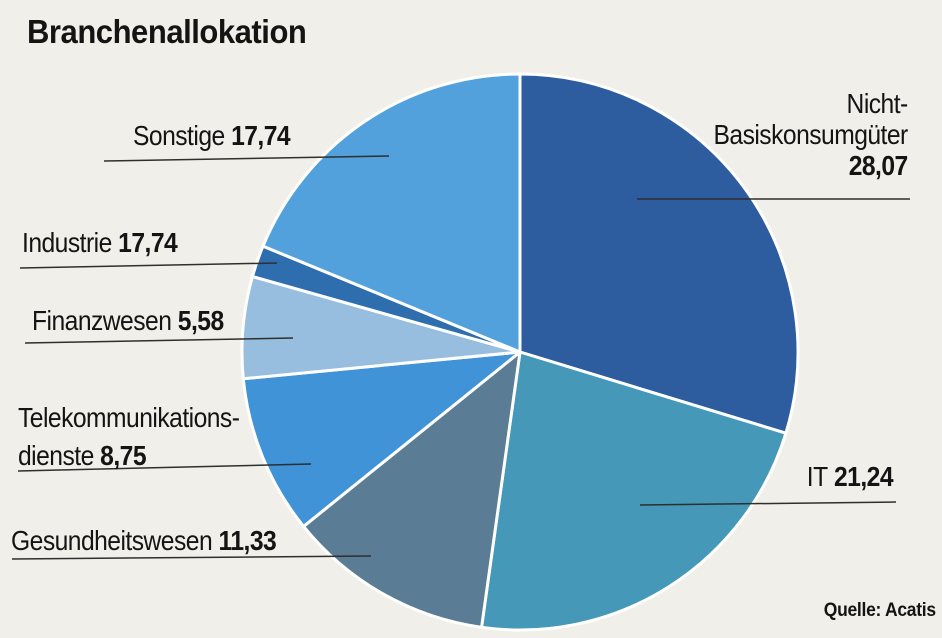 Image resolution: width=942 pixels, height=638 pixels. I want to click on slice-name: Sonstige, so click(179, 135).